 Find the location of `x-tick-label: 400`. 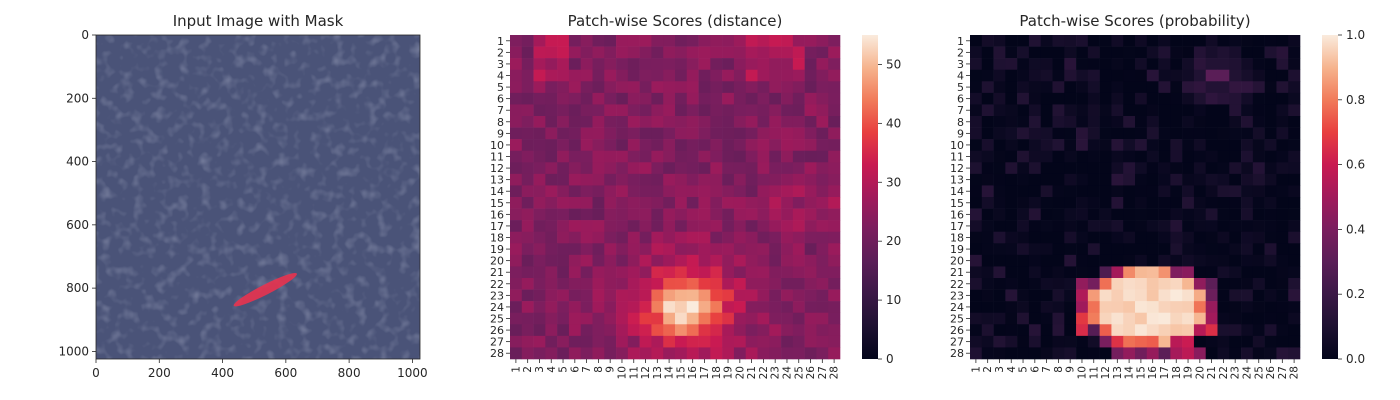

x-tick-label: 400 is located at coordinates (222, 373).